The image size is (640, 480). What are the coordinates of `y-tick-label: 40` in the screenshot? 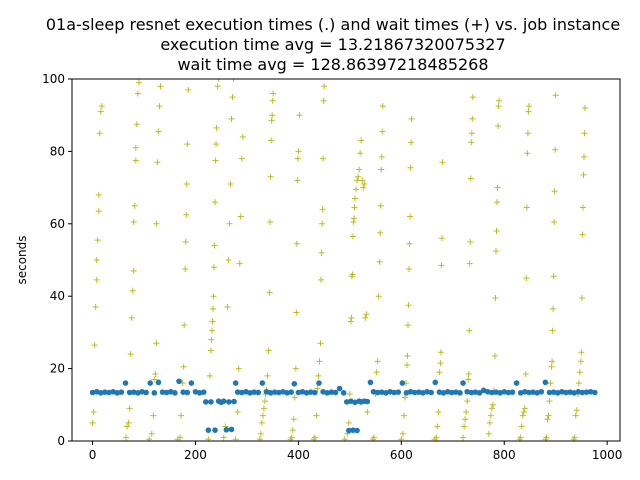 It's located at (57, 296).